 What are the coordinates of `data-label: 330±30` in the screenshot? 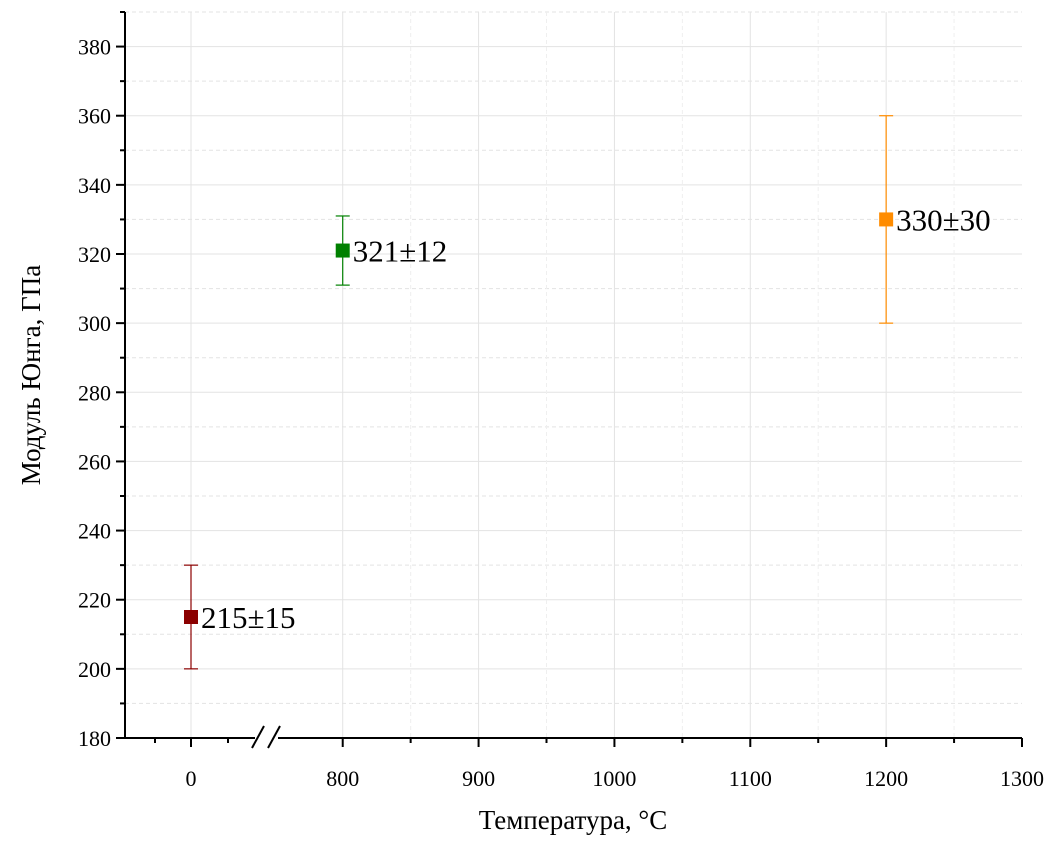 It's located at (943, 219).